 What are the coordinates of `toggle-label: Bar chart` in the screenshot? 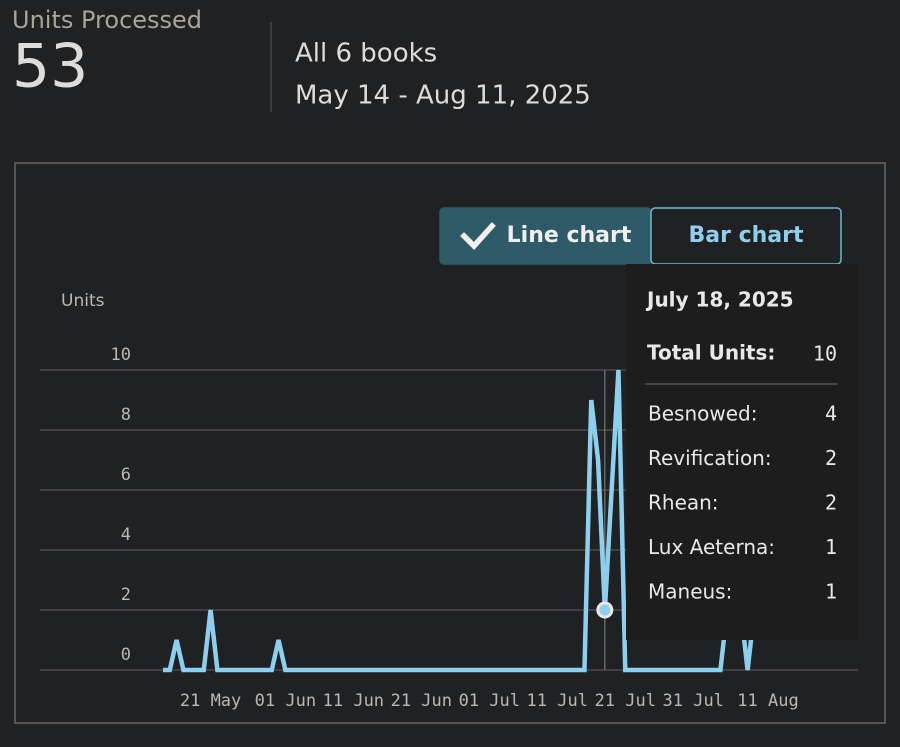 It's located at (746, 235).